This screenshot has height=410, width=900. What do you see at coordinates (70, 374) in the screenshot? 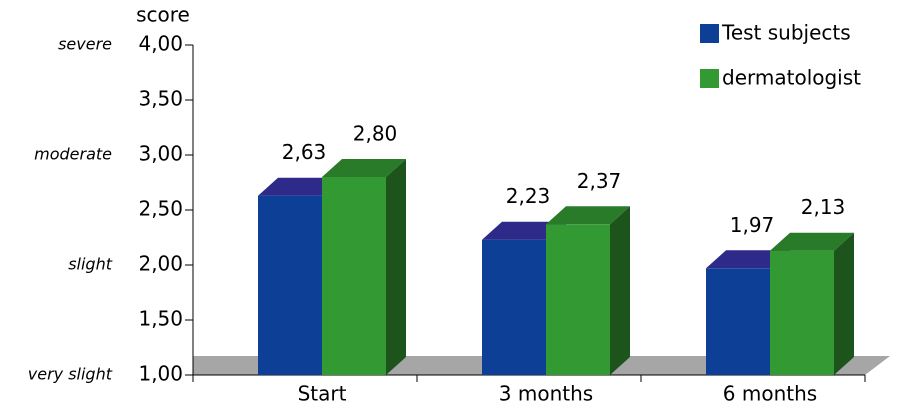
I see `severity-label: very slight` at bounding box center [70, 374].